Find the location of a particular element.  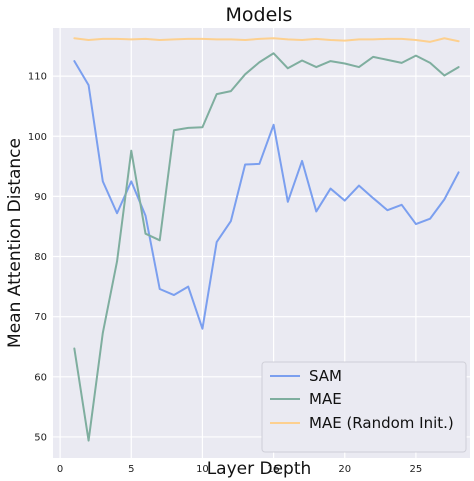

legend-box is located at coordinates (364, 407).